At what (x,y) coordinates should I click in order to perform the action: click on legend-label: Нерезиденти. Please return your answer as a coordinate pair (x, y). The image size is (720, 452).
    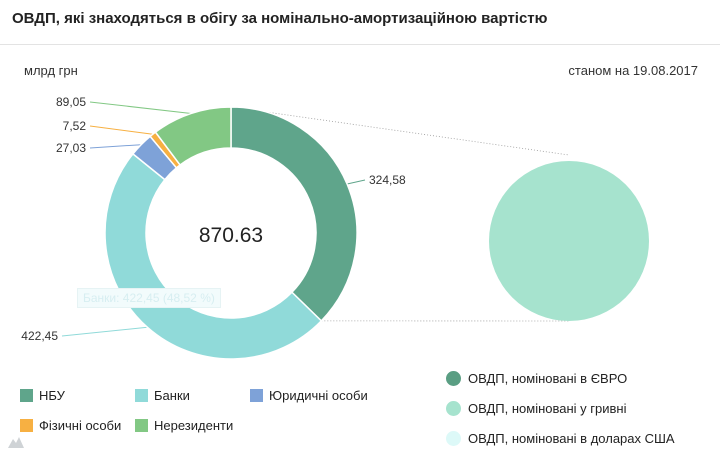
    Looking at the image, I should click on (194, 425).